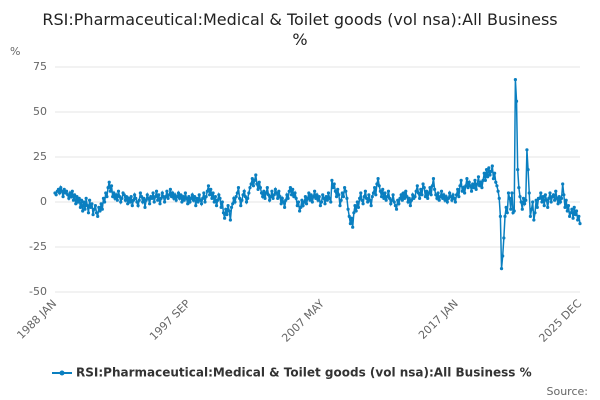  I want to click on y-tick-label: 50, so click(40, 111).